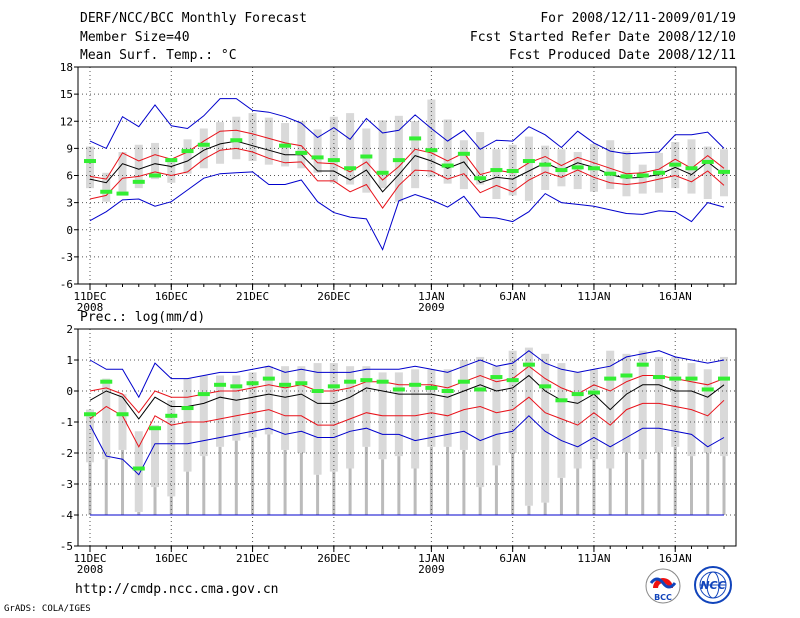  I want to click on x-tick-label: 16DEC, so click(171, 296).